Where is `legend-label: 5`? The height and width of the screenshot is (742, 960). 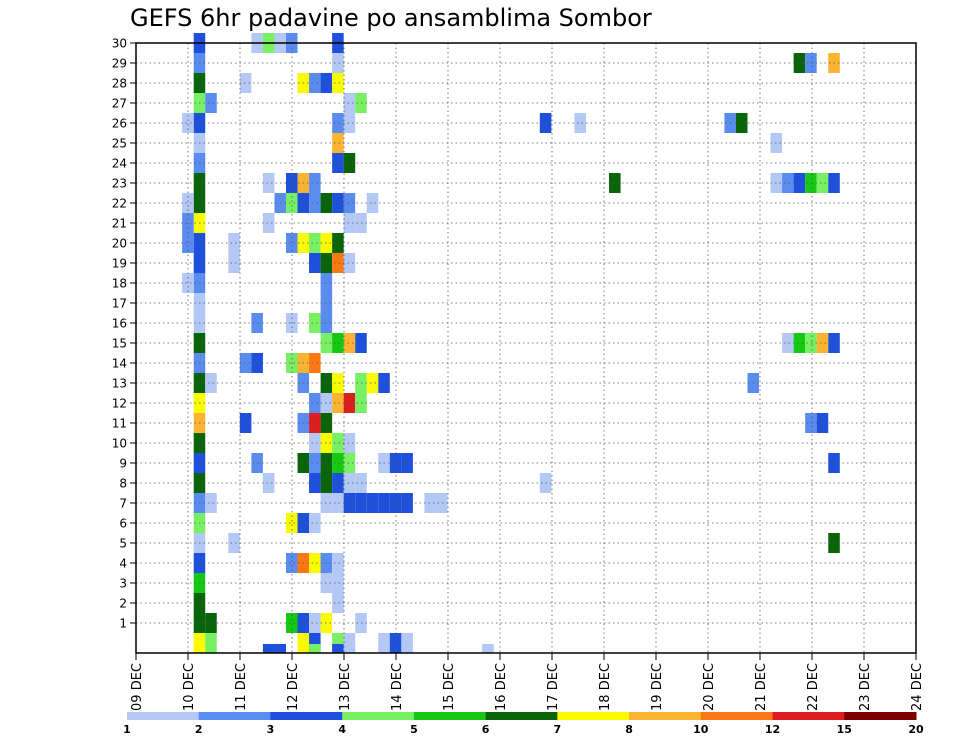 legend-label: 5 is located at coordinates (414, 729).